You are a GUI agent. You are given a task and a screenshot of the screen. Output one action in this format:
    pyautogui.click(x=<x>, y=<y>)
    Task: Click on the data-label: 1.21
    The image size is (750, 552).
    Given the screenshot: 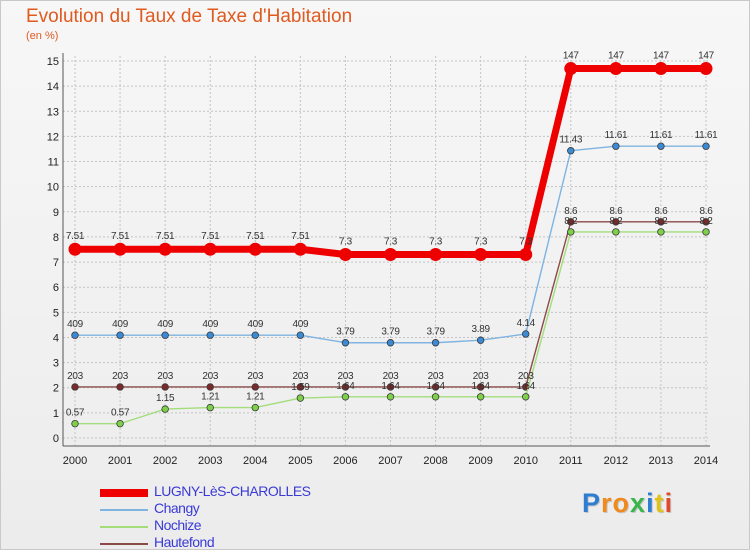 What is the action you would take?
    pyautogui.click(x=210, y=397)
    